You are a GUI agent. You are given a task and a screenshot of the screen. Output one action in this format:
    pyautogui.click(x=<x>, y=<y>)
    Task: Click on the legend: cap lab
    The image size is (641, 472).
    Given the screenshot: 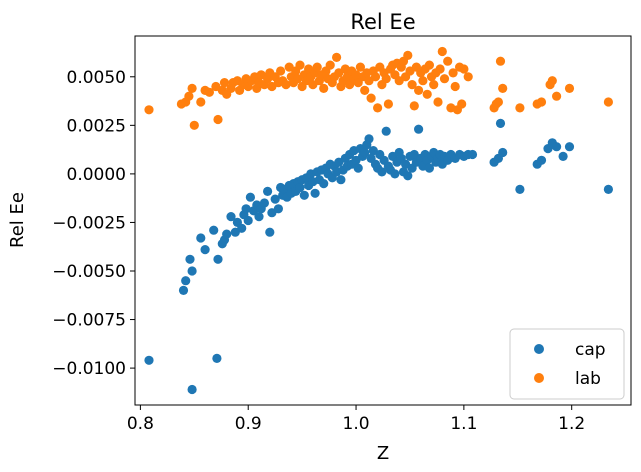 What is the action you would take?
    pyautogui.click(x=567, y=364)
    